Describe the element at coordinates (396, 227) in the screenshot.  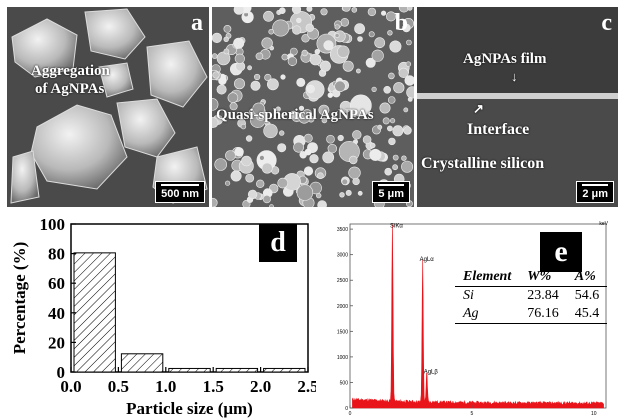
I see `peak-label: SiKα` at that location.